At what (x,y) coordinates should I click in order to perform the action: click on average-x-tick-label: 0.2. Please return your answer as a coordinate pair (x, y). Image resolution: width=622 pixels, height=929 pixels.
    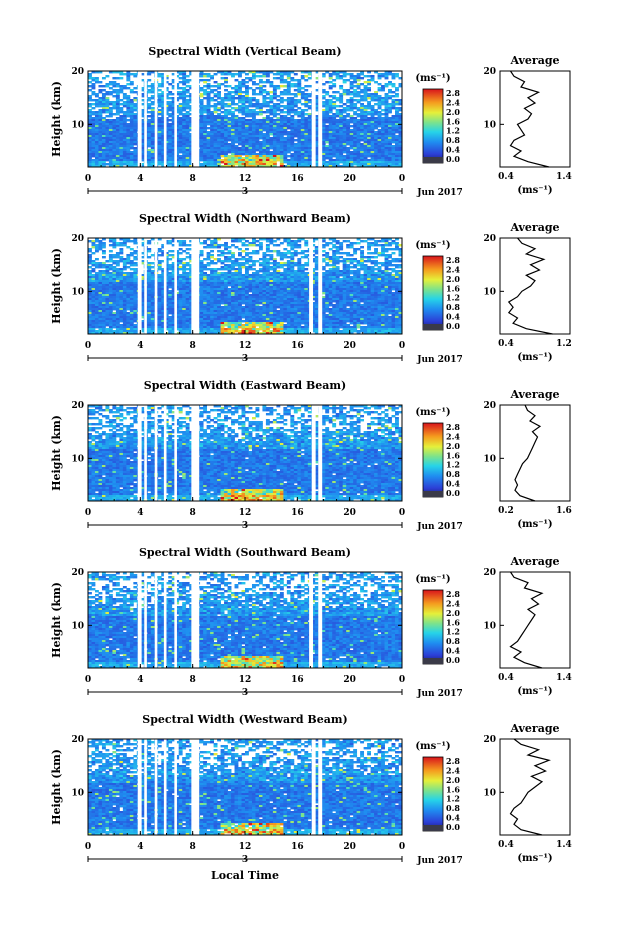
    Looking at the image, I should click on (506, 511).